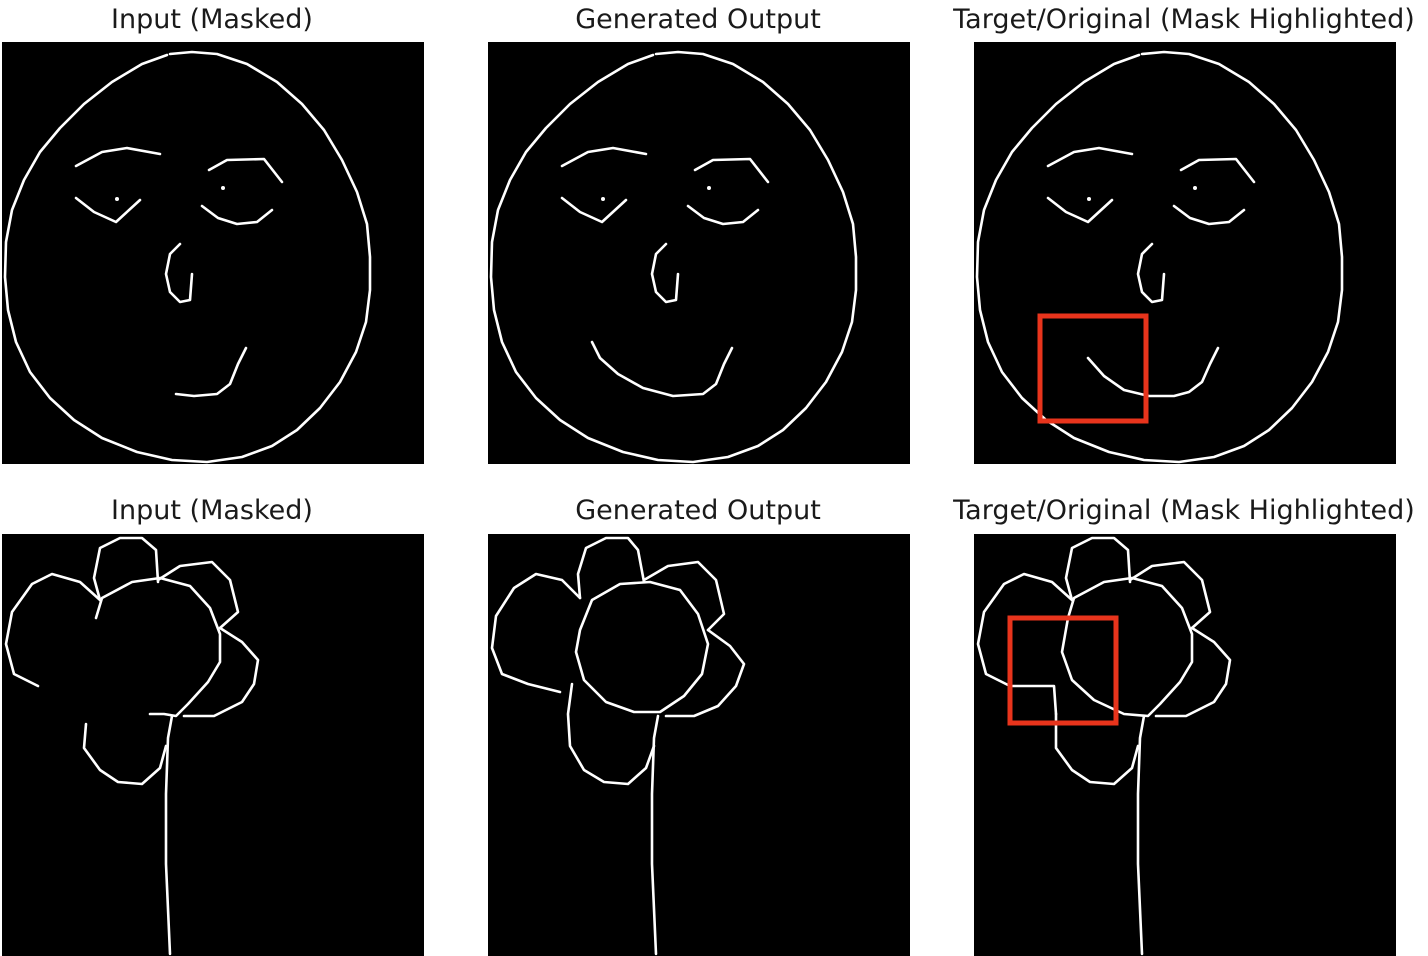  I want to click on flower-target-image, so click(1185, 745).